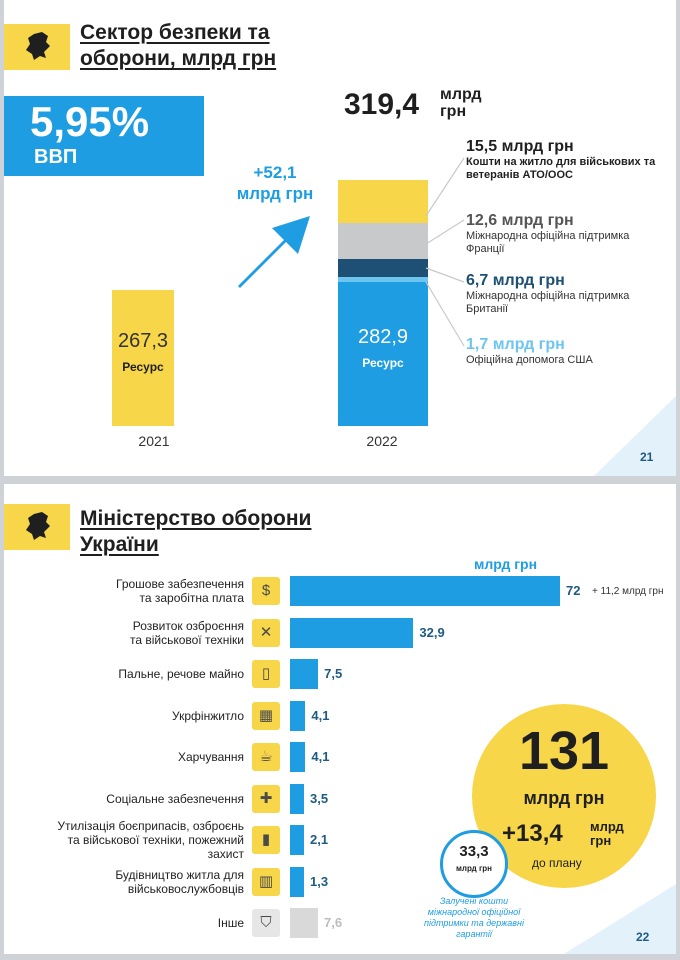 This screenshot has width=680, height=960. Describe the element at coordinates (175, 798) in the screenshot. I see `category-label: Соціальне забезпечення` at that location.